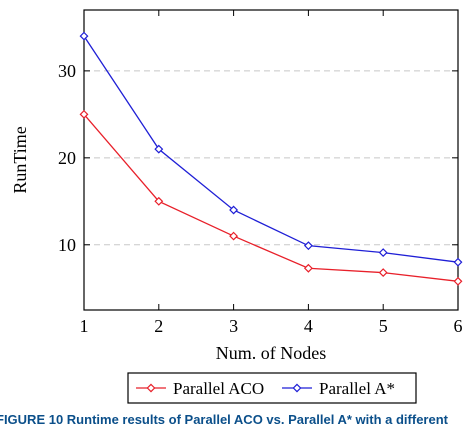 The image size is (474, 427). I want to click on x-tick-label: 5, so click(383, 326).